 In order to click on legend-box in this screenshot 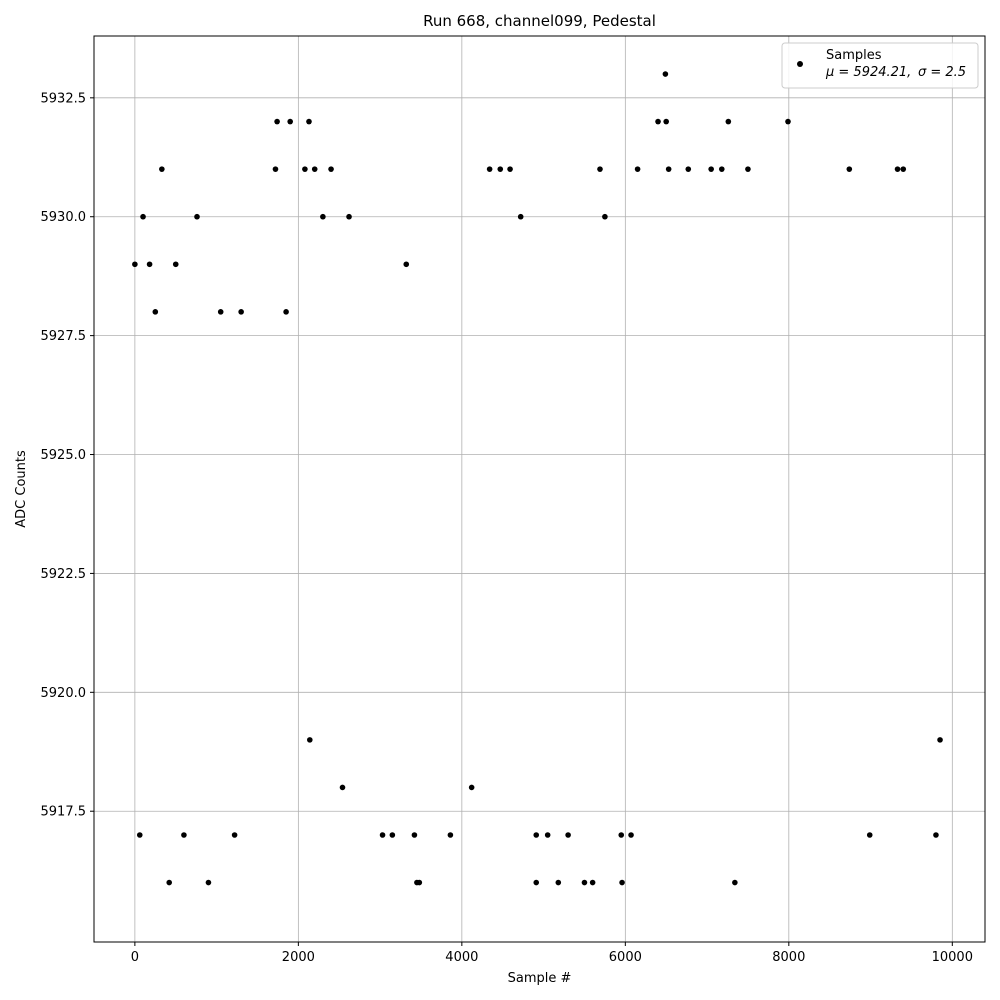, I will do `click(880, 65)`.